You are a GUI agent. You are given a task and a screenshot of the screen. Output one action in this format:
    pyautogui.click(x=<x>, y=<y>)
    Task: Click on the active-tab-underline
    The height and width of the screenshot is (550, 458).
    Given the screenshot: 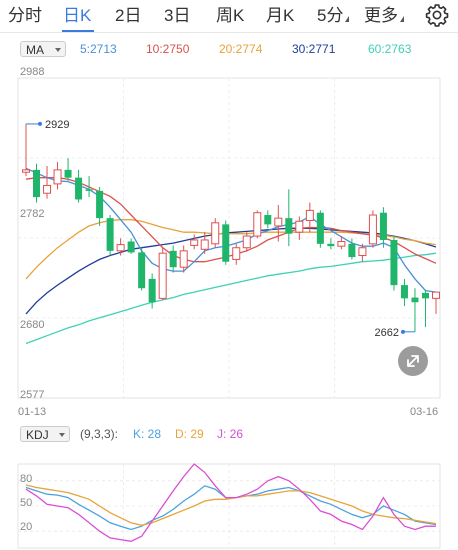 What is the action you would take?
    pyautogui.click(x=78, y=31)
    